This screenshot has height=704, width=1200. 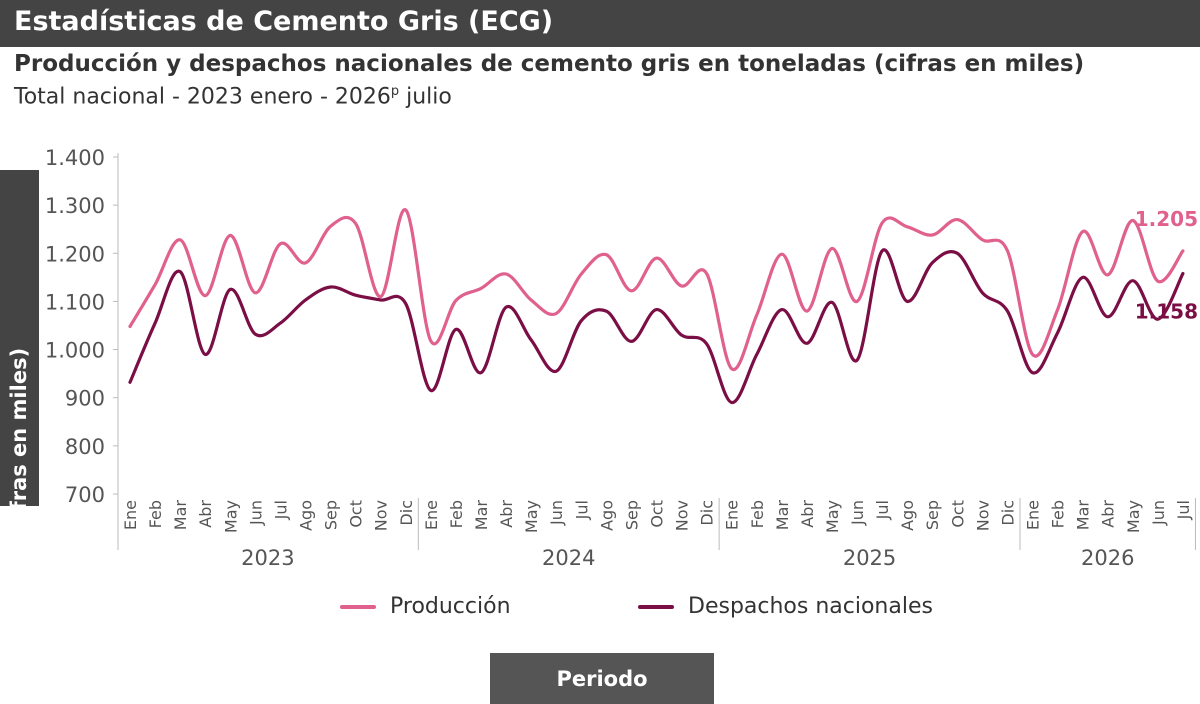 What do you see at coordinates (869, 558) in the screenshot?
I see `year-label: 2025` at bounding box center [869, 558].